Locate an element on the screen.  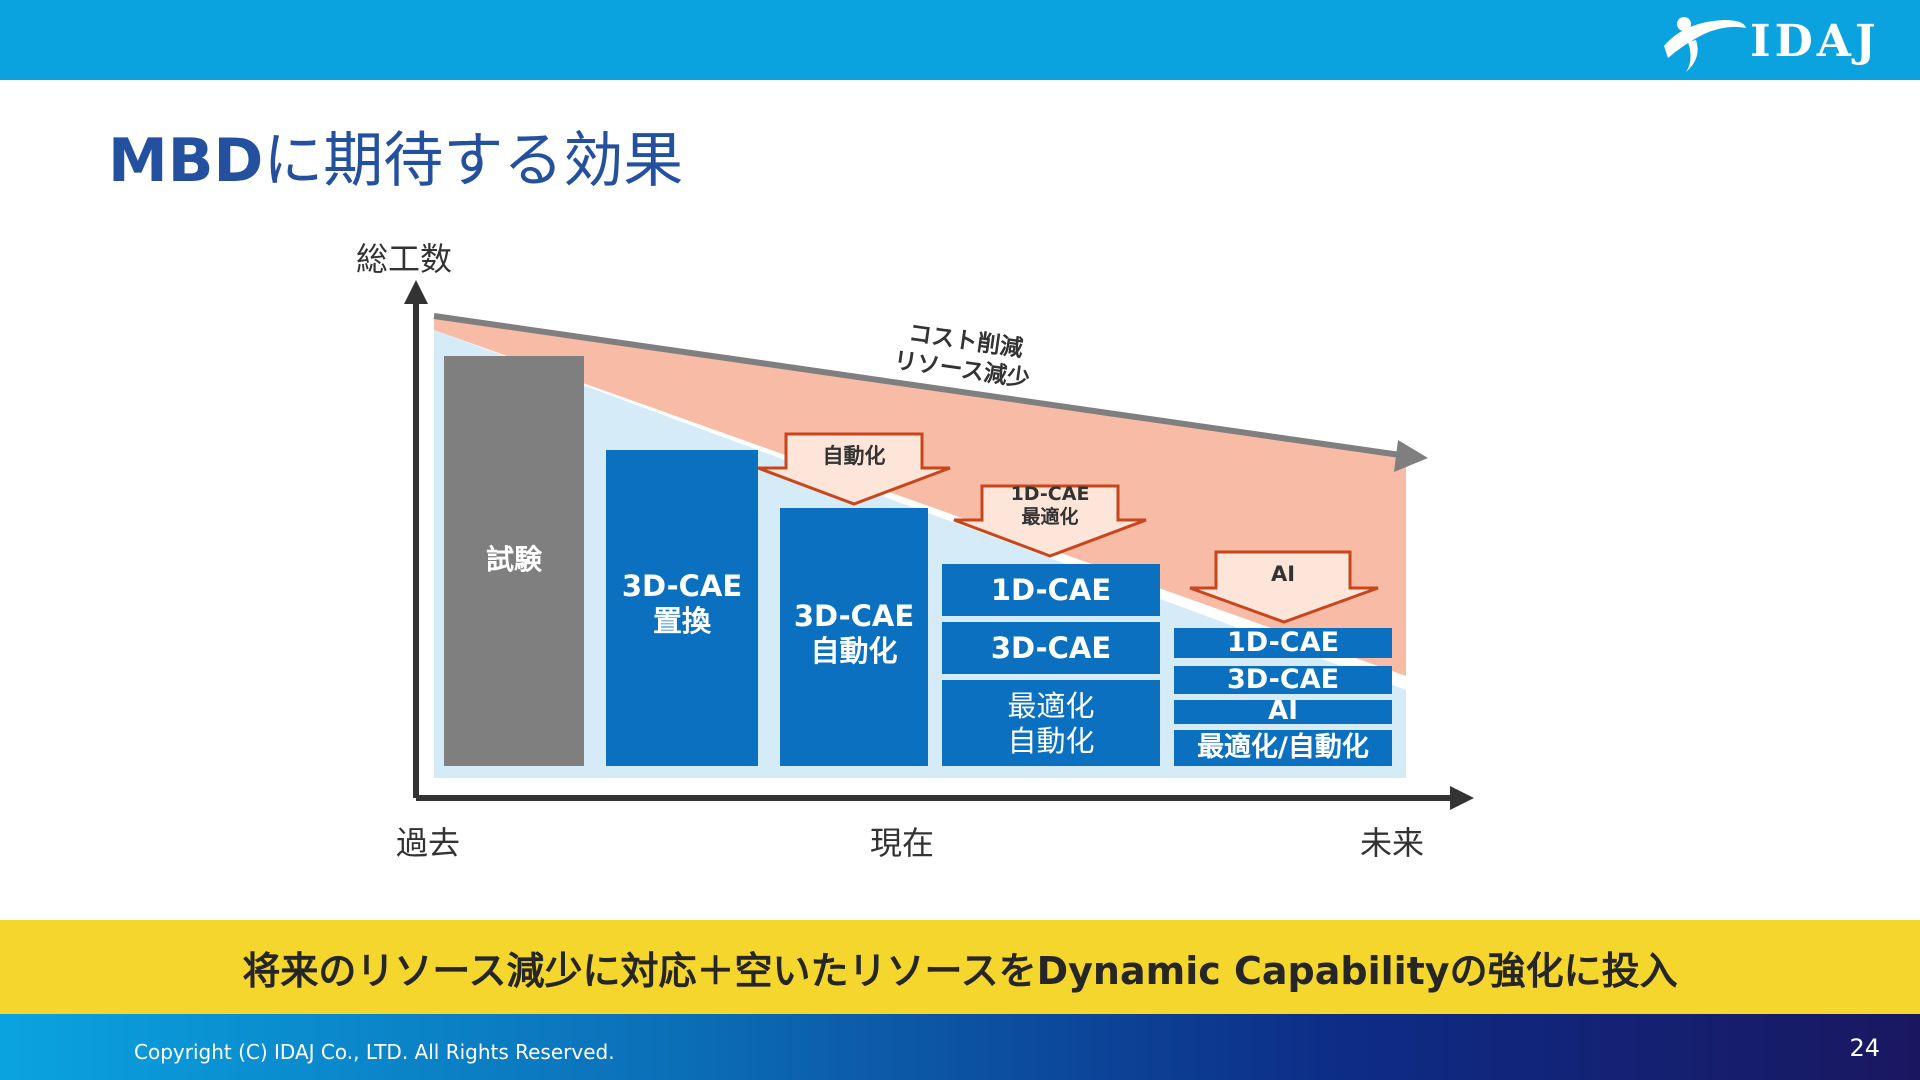
arrow-auto is located at coordinates (854, 469).